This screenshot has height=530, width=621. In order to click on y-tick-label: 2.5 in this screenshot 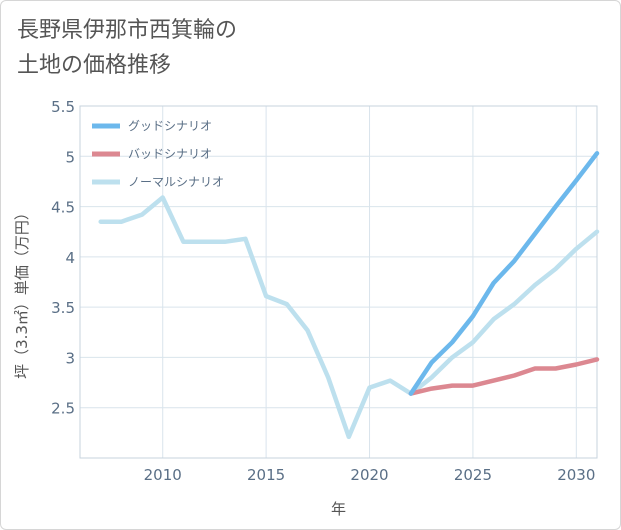, I will do `click(63, 409)`.